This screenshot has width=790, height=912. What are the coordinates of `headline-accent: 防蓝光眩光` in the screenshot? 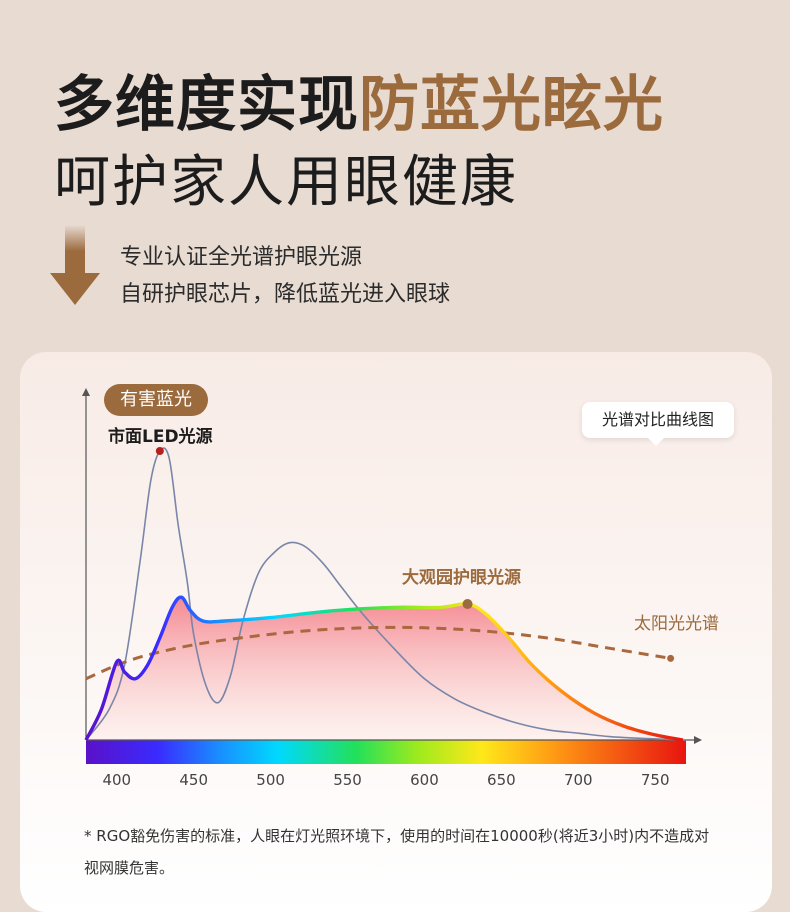 It's located at (511, 105).